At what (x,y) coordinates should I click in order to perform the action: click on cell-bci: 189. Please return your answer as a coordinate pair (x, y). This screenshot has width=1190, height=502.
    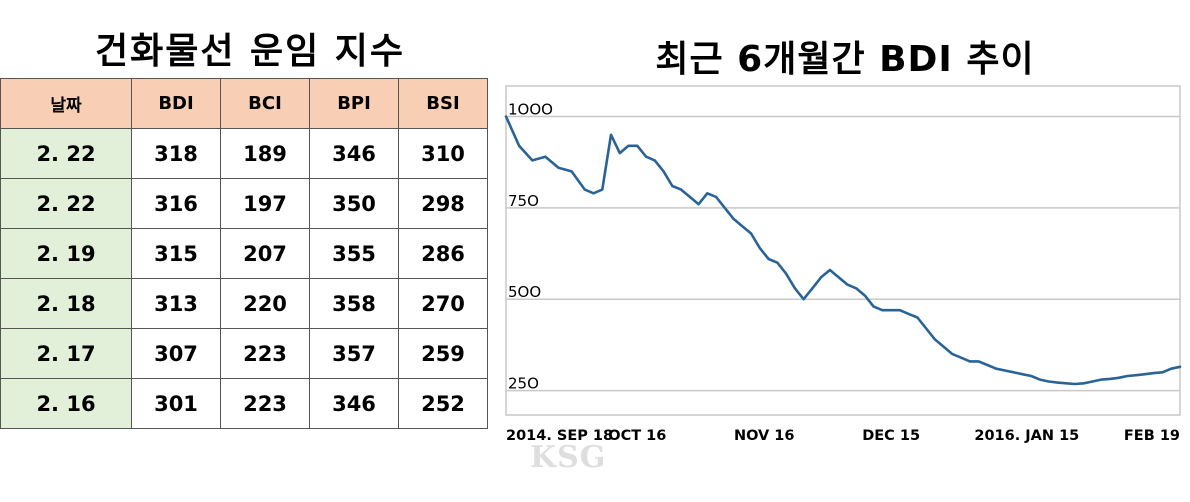
    Looking at the image, I should click on (265, 153).